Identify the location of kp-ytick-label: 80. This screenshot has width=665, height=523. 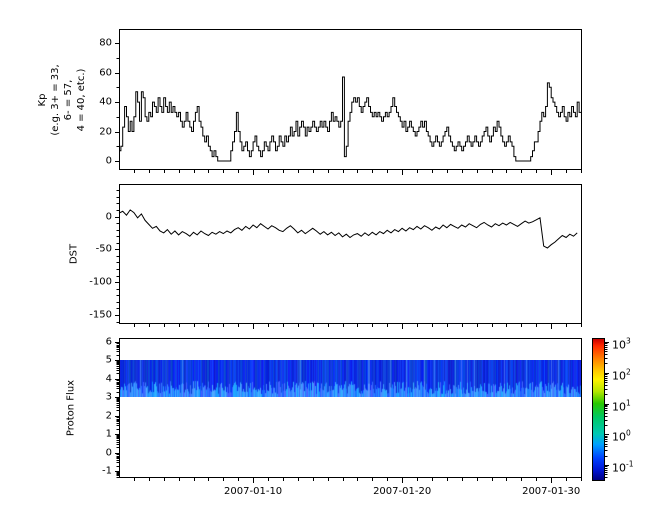
(105, 43).